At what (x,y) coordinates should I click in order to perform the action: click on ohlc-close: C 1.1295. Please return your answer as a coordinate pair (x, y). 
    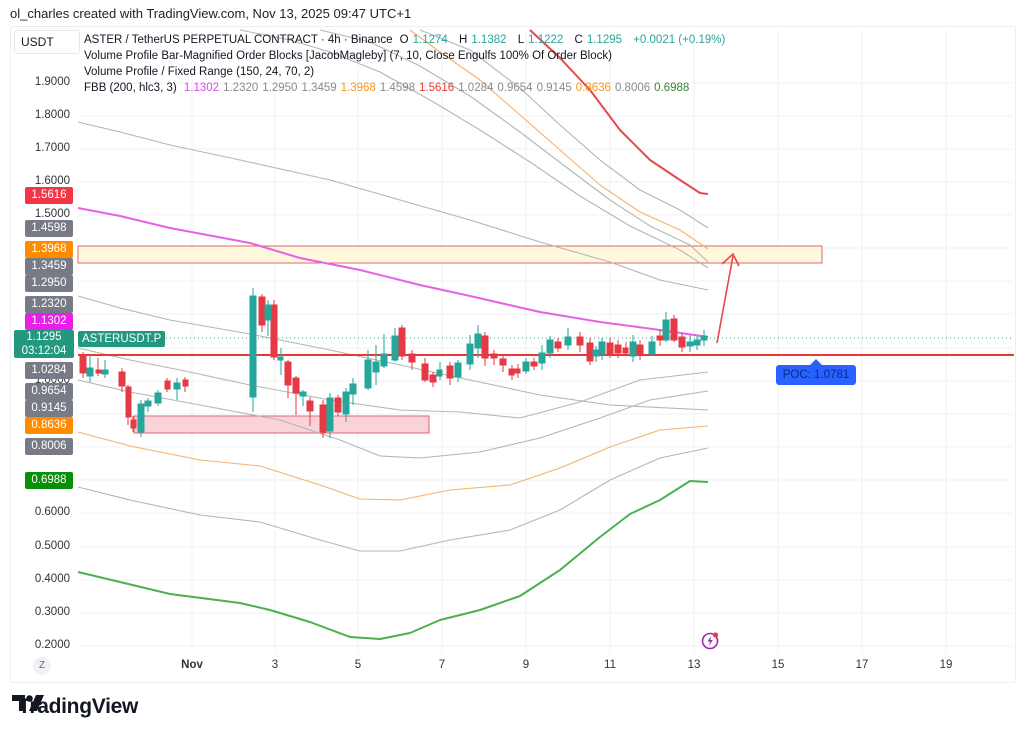
    Looking at the image, I should click on (598, 40).